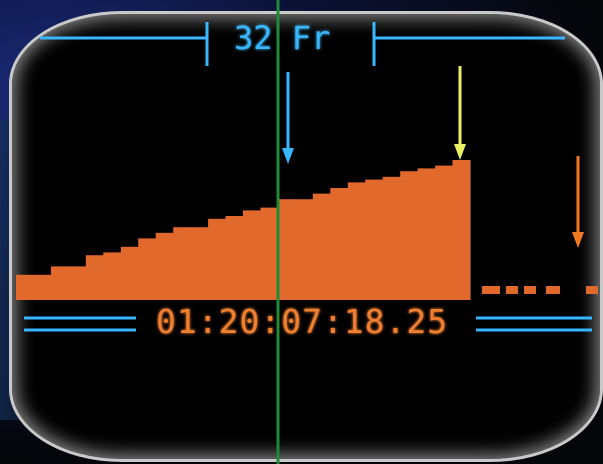 Image resolution: width=603 pixels, height=464 pixels. What do you see at coordinates (288, 118) in the screenshot?
I see `arrow-left` at bounding box center [288, 118].